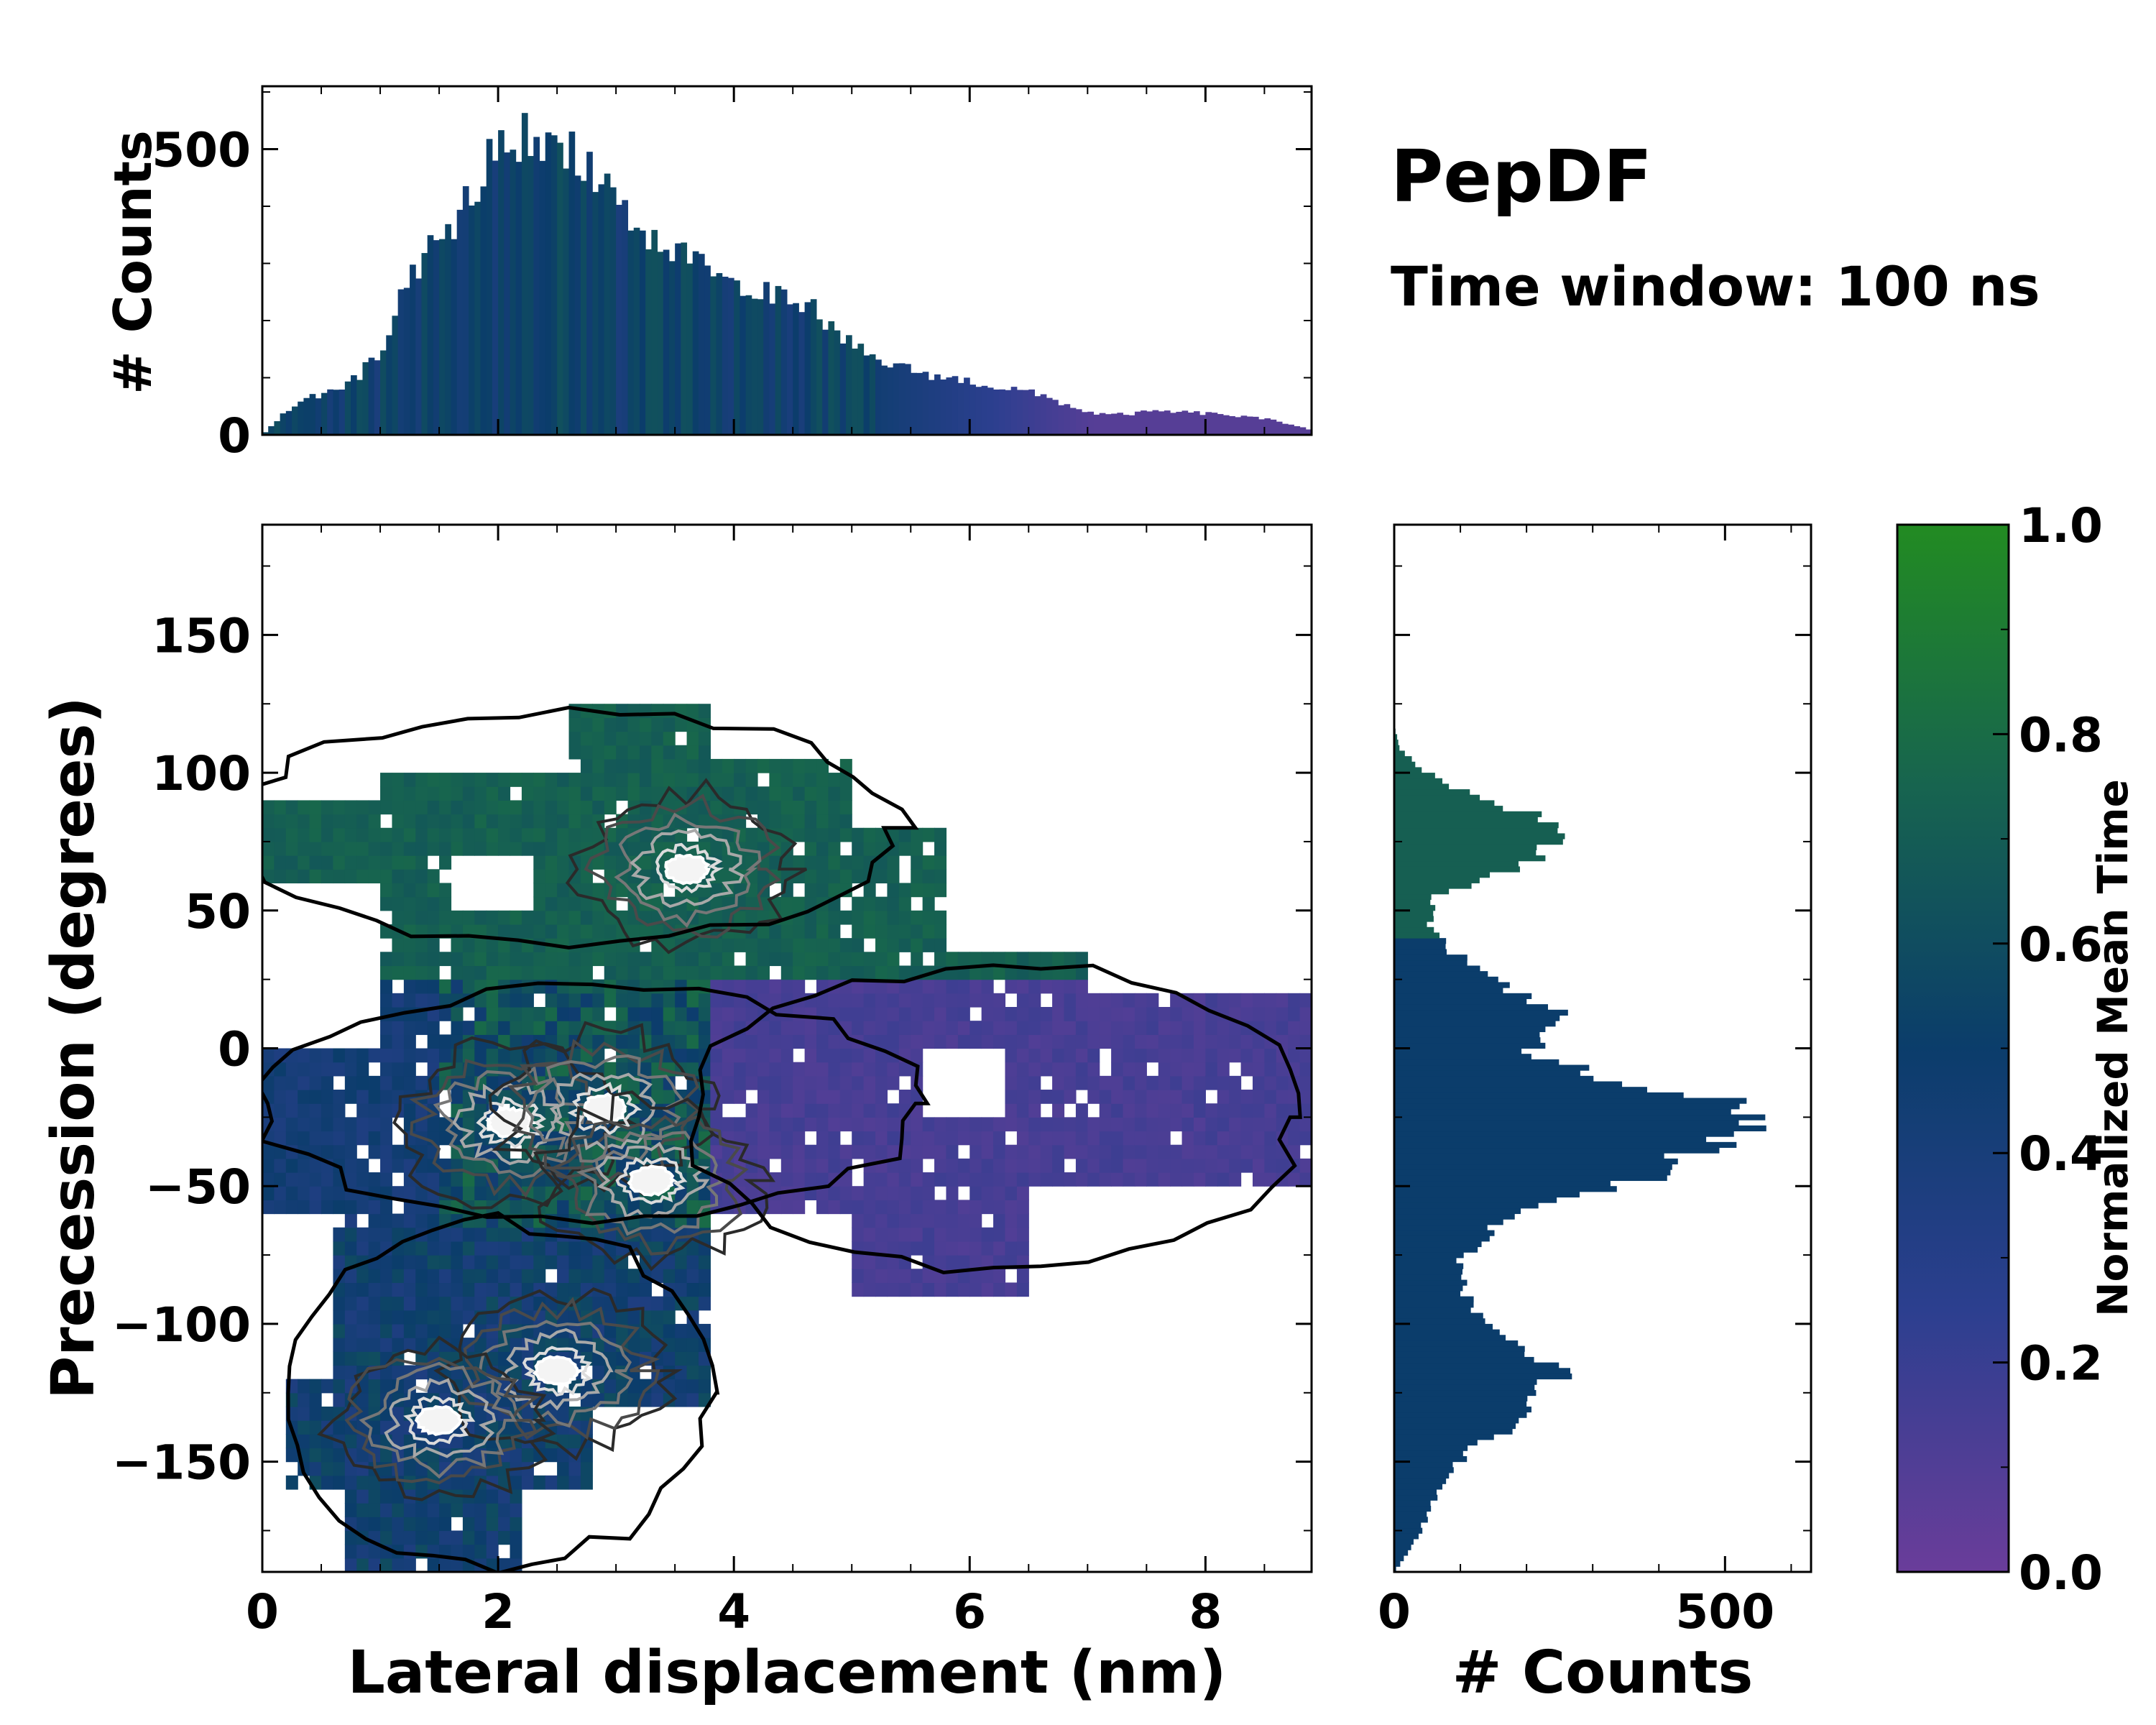  I want to click on density-contour, so click(442, 1420).